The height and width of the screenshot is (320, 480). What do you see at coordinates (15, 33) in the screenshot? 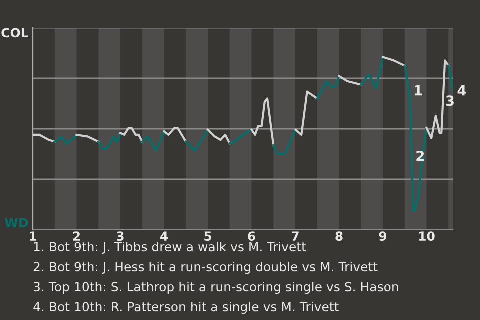
I see `text: COL` at bounding box center [15, 33].